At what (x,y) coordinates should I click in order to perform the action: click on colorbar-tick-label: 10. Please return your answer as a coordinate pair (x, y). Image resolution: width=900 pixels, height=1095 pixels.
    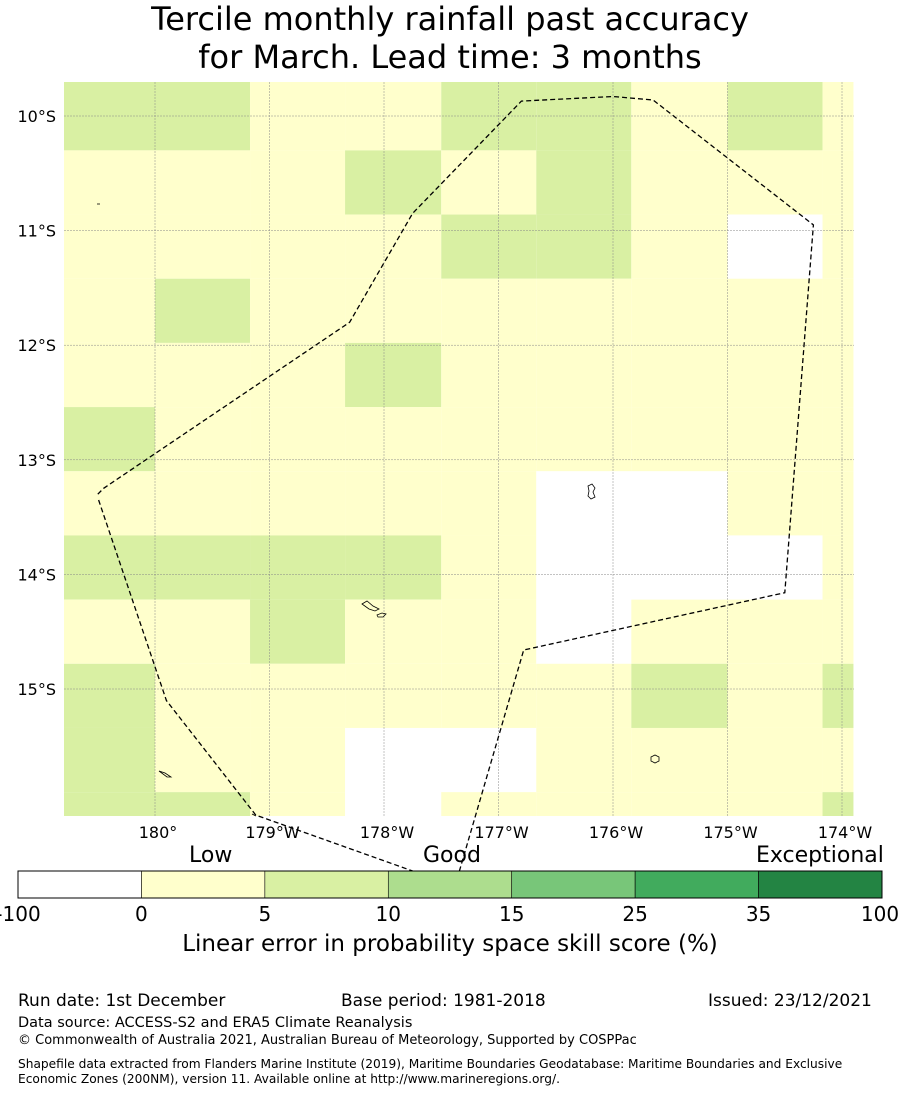
    Looking at the image, I should click on (388, 914).